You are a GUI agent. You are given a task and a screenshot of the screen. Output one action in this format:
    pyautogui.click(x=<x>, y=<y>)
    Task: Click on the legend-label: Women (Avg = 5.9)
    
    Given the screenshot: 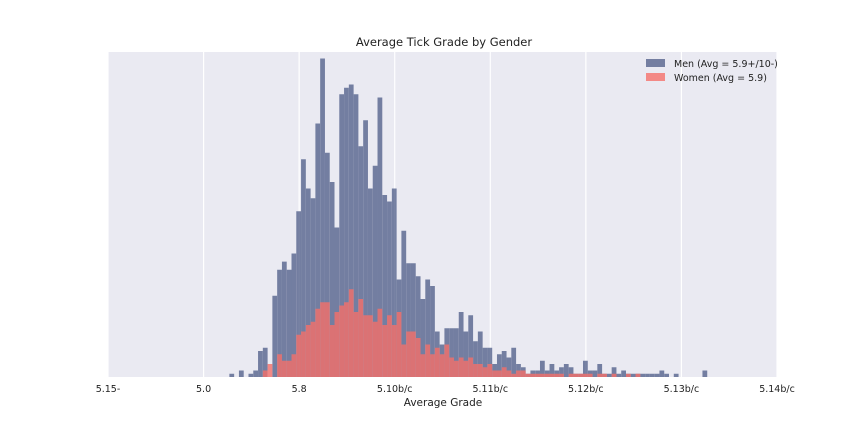 What is the action you would take?
    pyautogui.click(x=720, y=78)
    